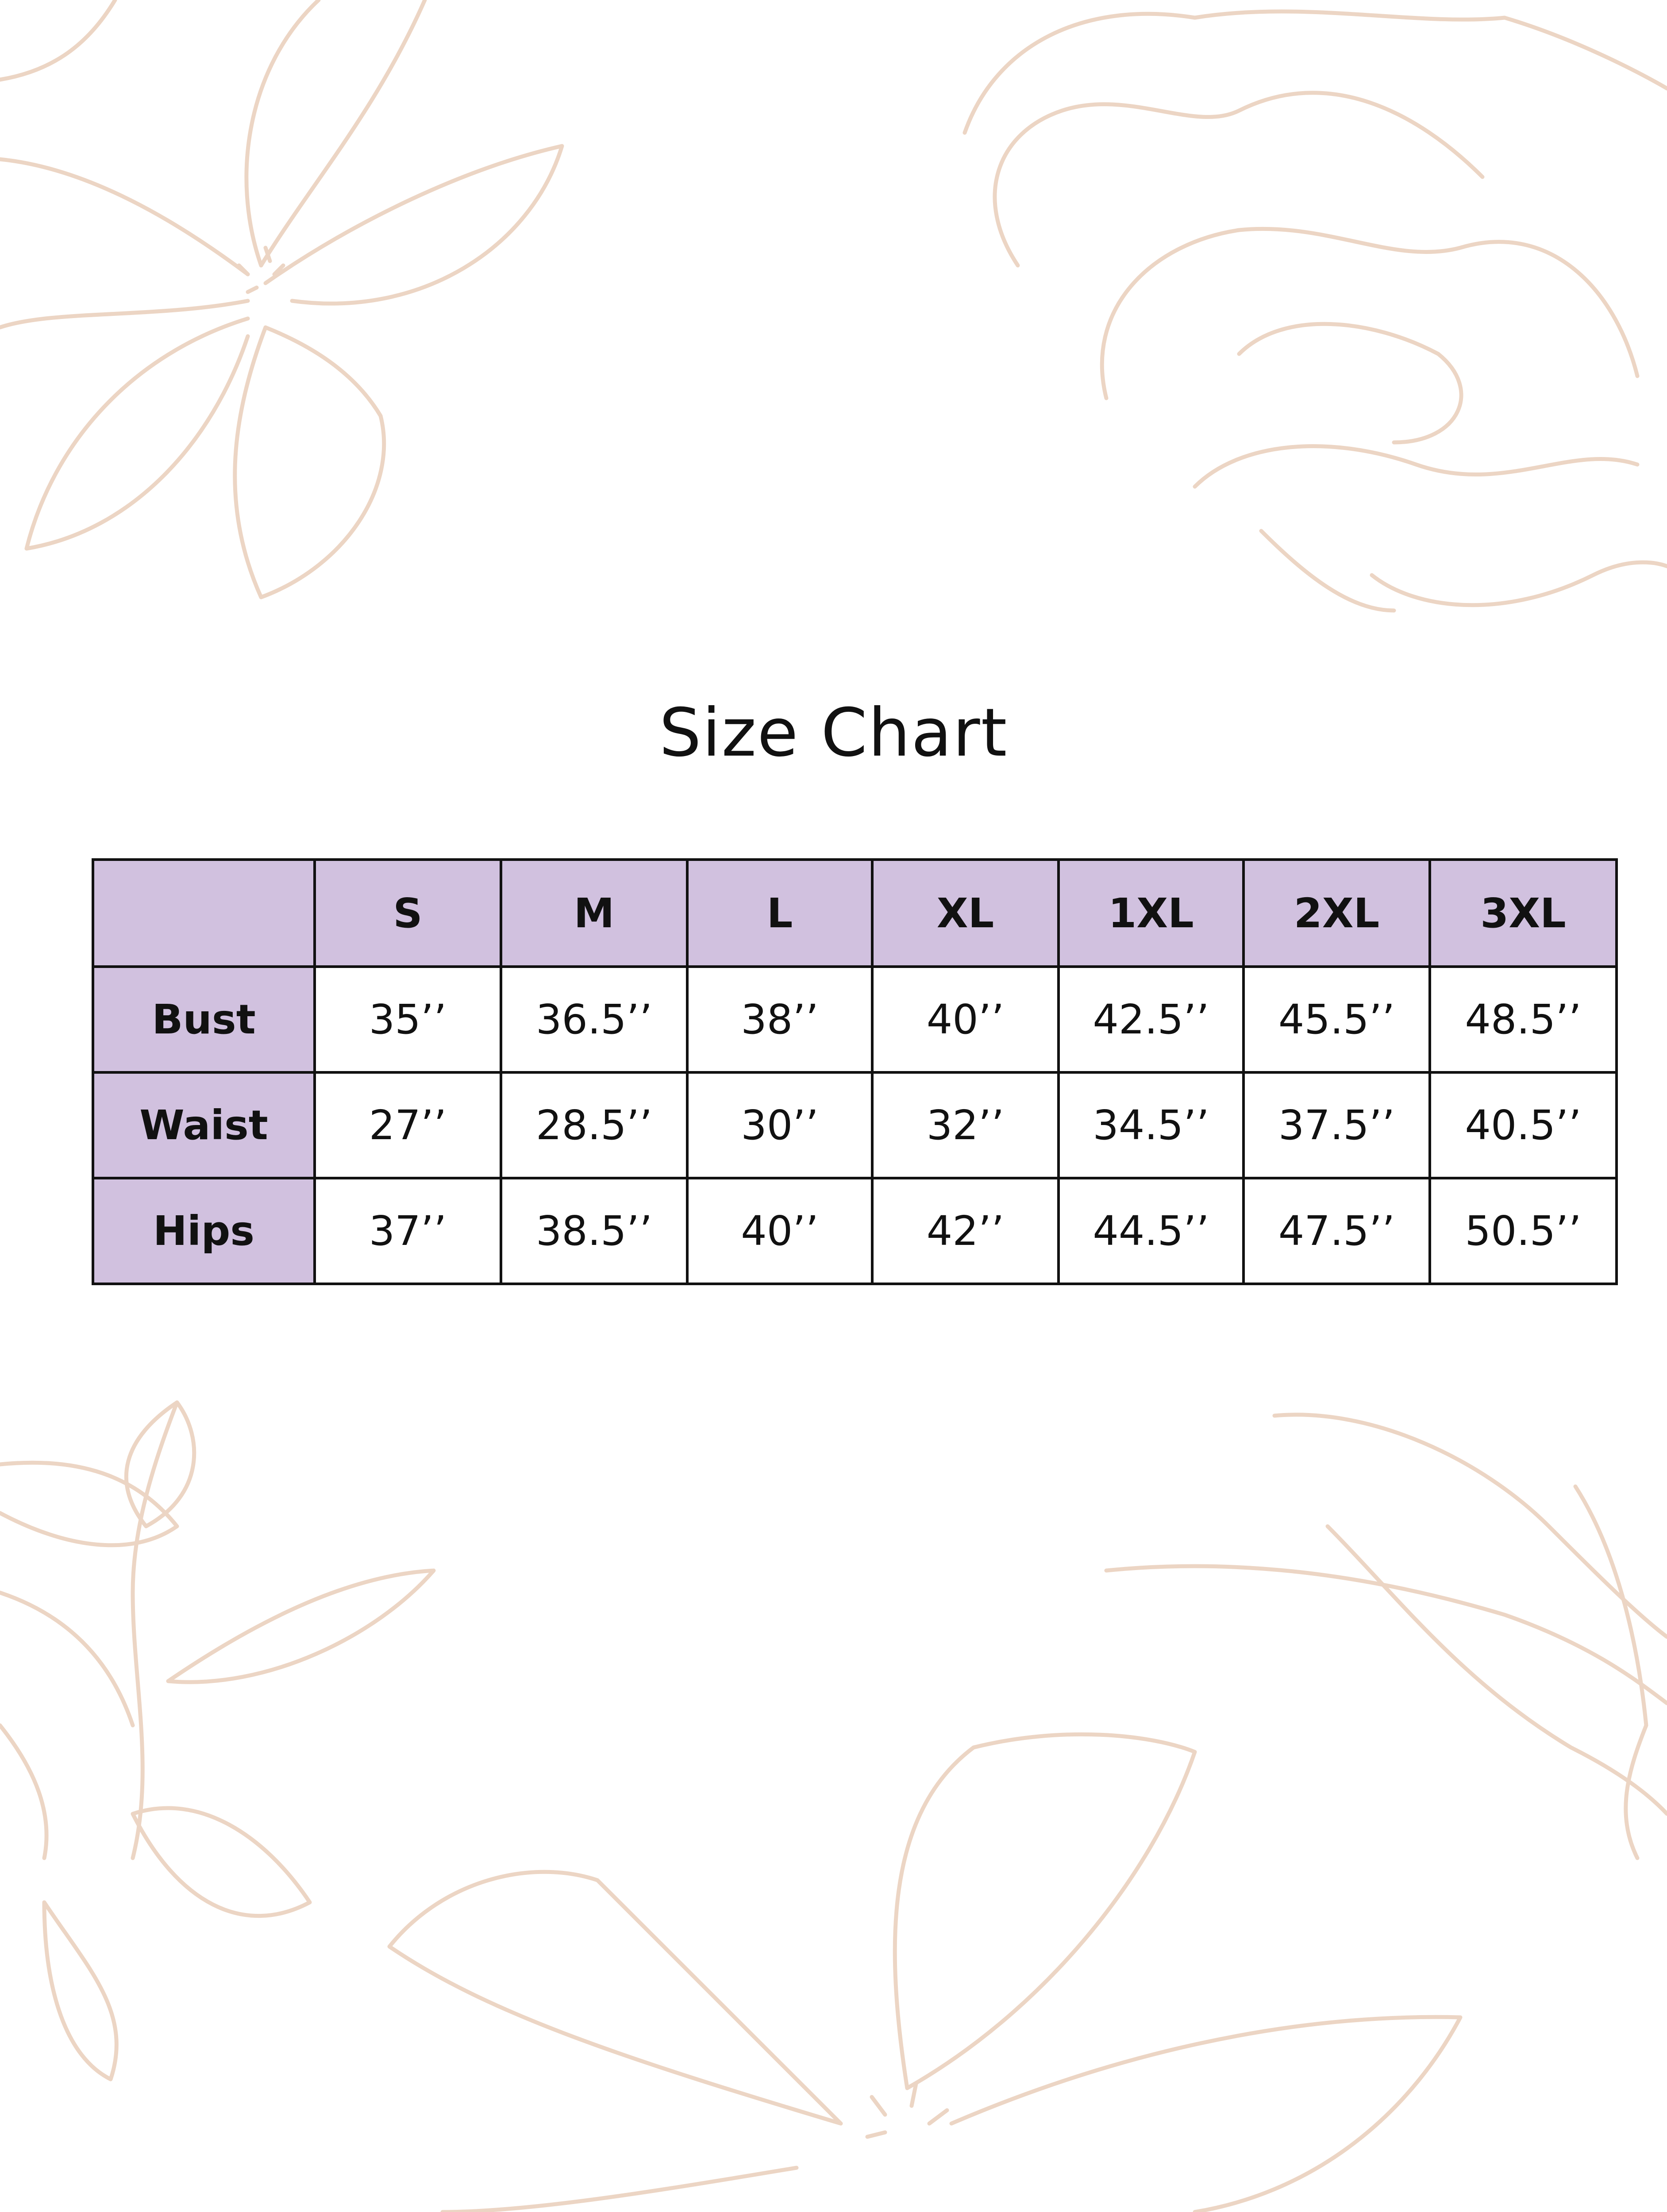  What do you see at coordinates (407, 1125) in the screenshot?
I see `table-cell: 27’’` at bounding box center [407, 1125].